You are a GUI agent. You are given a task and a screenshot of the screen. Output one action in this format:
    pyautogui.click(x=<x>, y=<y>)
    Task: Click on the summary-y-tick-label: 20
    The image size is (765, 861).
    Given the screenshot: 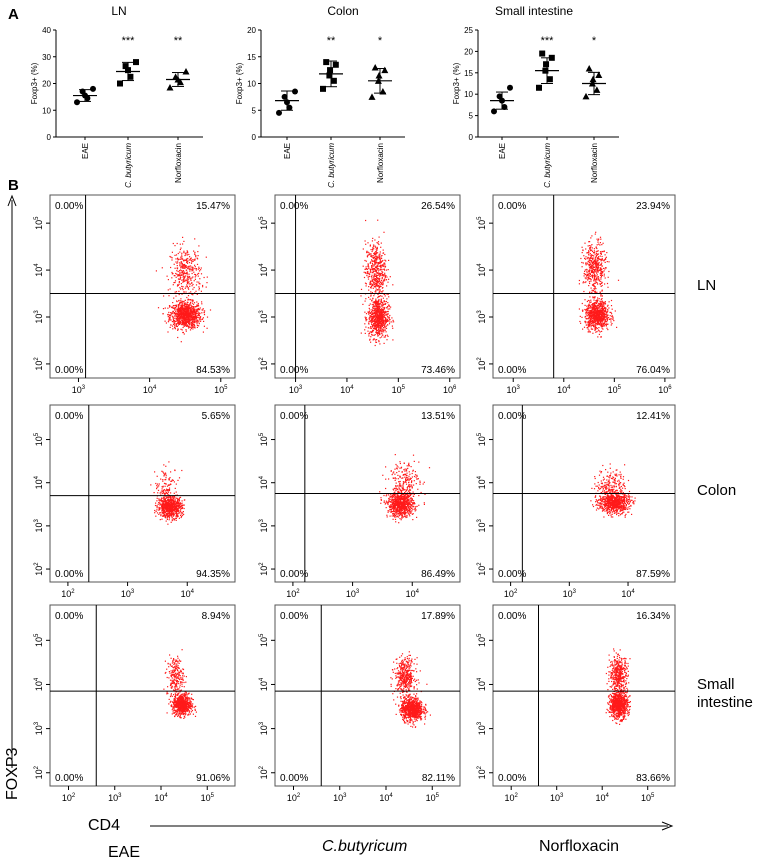 What is the action you would take?
    pyautogui.click(x=468, y=51)
    